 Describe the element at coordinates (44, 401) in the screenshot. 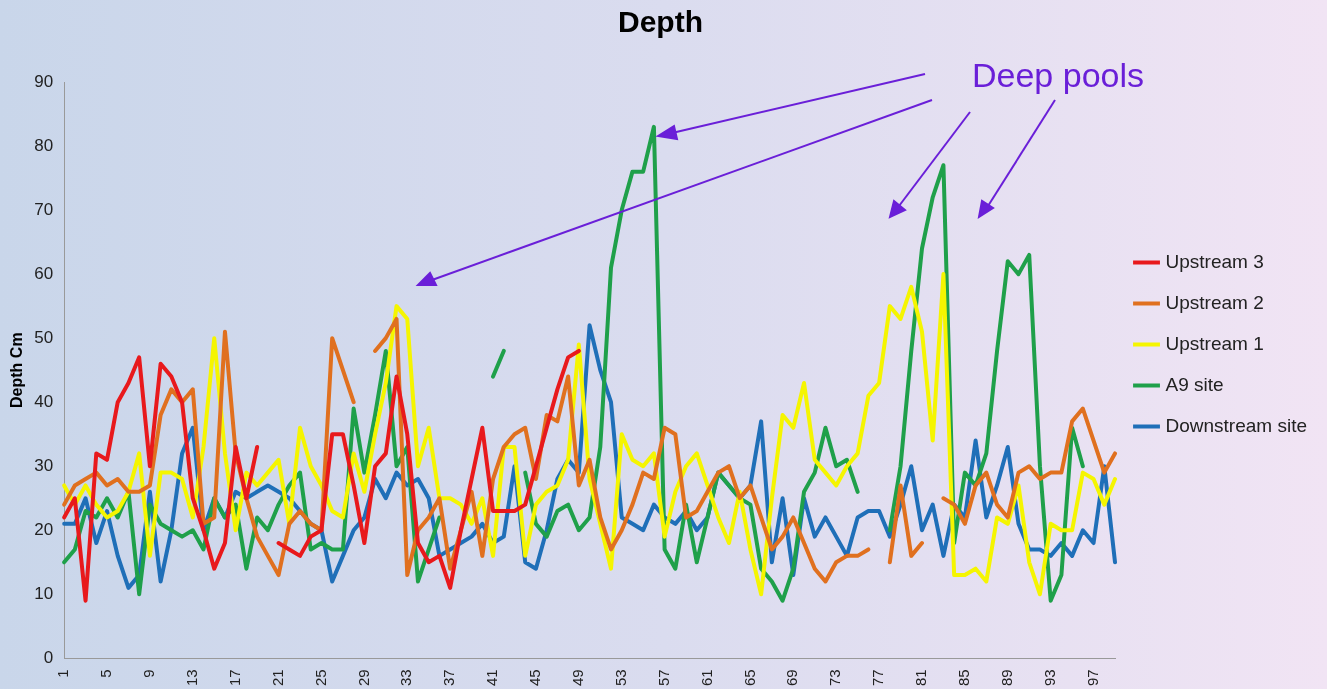

I see `y-tick-label: 40` at that location.